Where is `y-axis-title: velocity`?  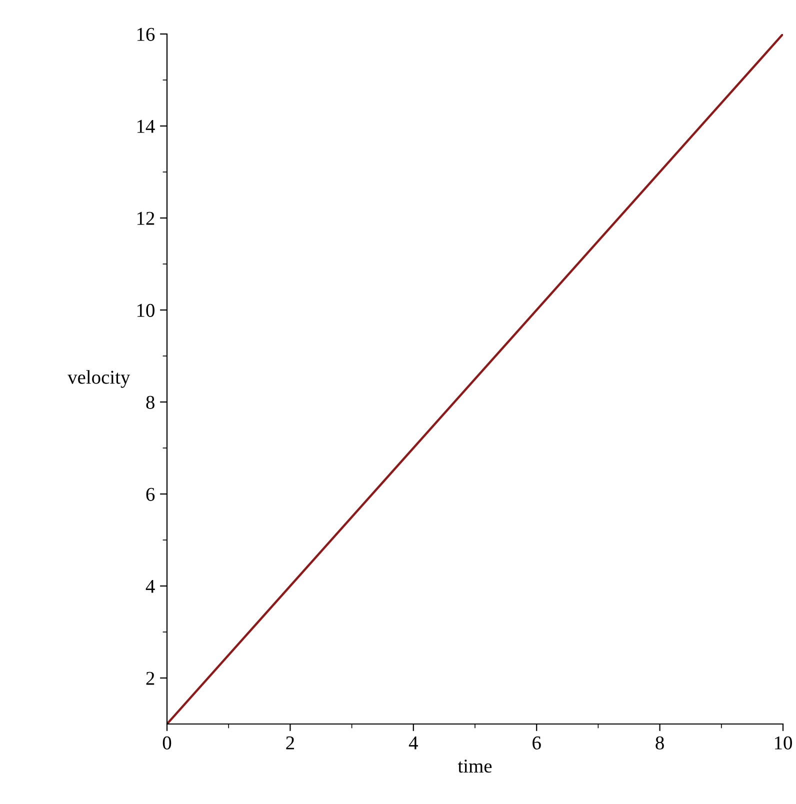 y-axis-title: velocity is located at coordinates (99, 379).